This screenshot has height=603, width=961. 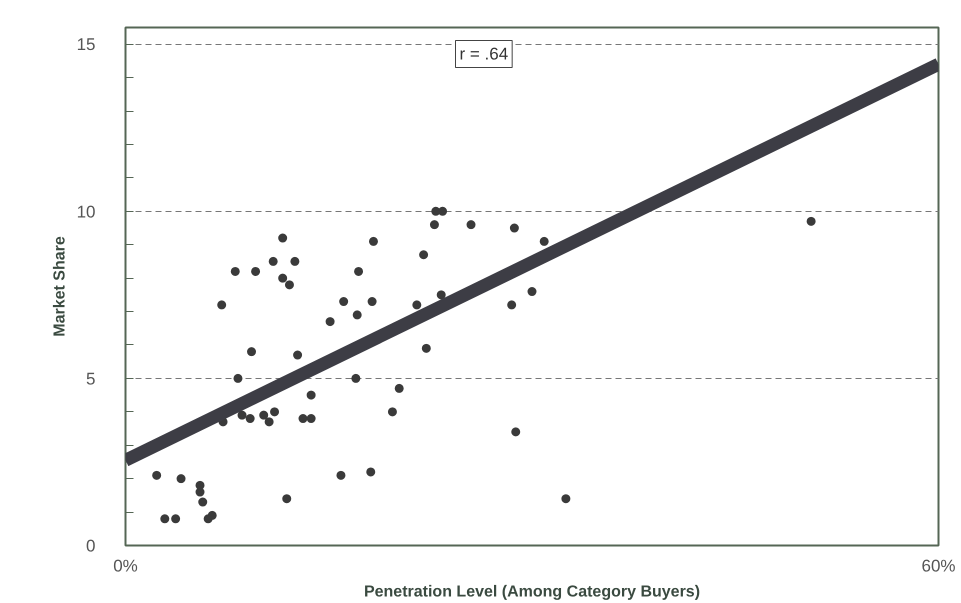 I want to click on y-tick-label: 5, so click(x=91, y=378).